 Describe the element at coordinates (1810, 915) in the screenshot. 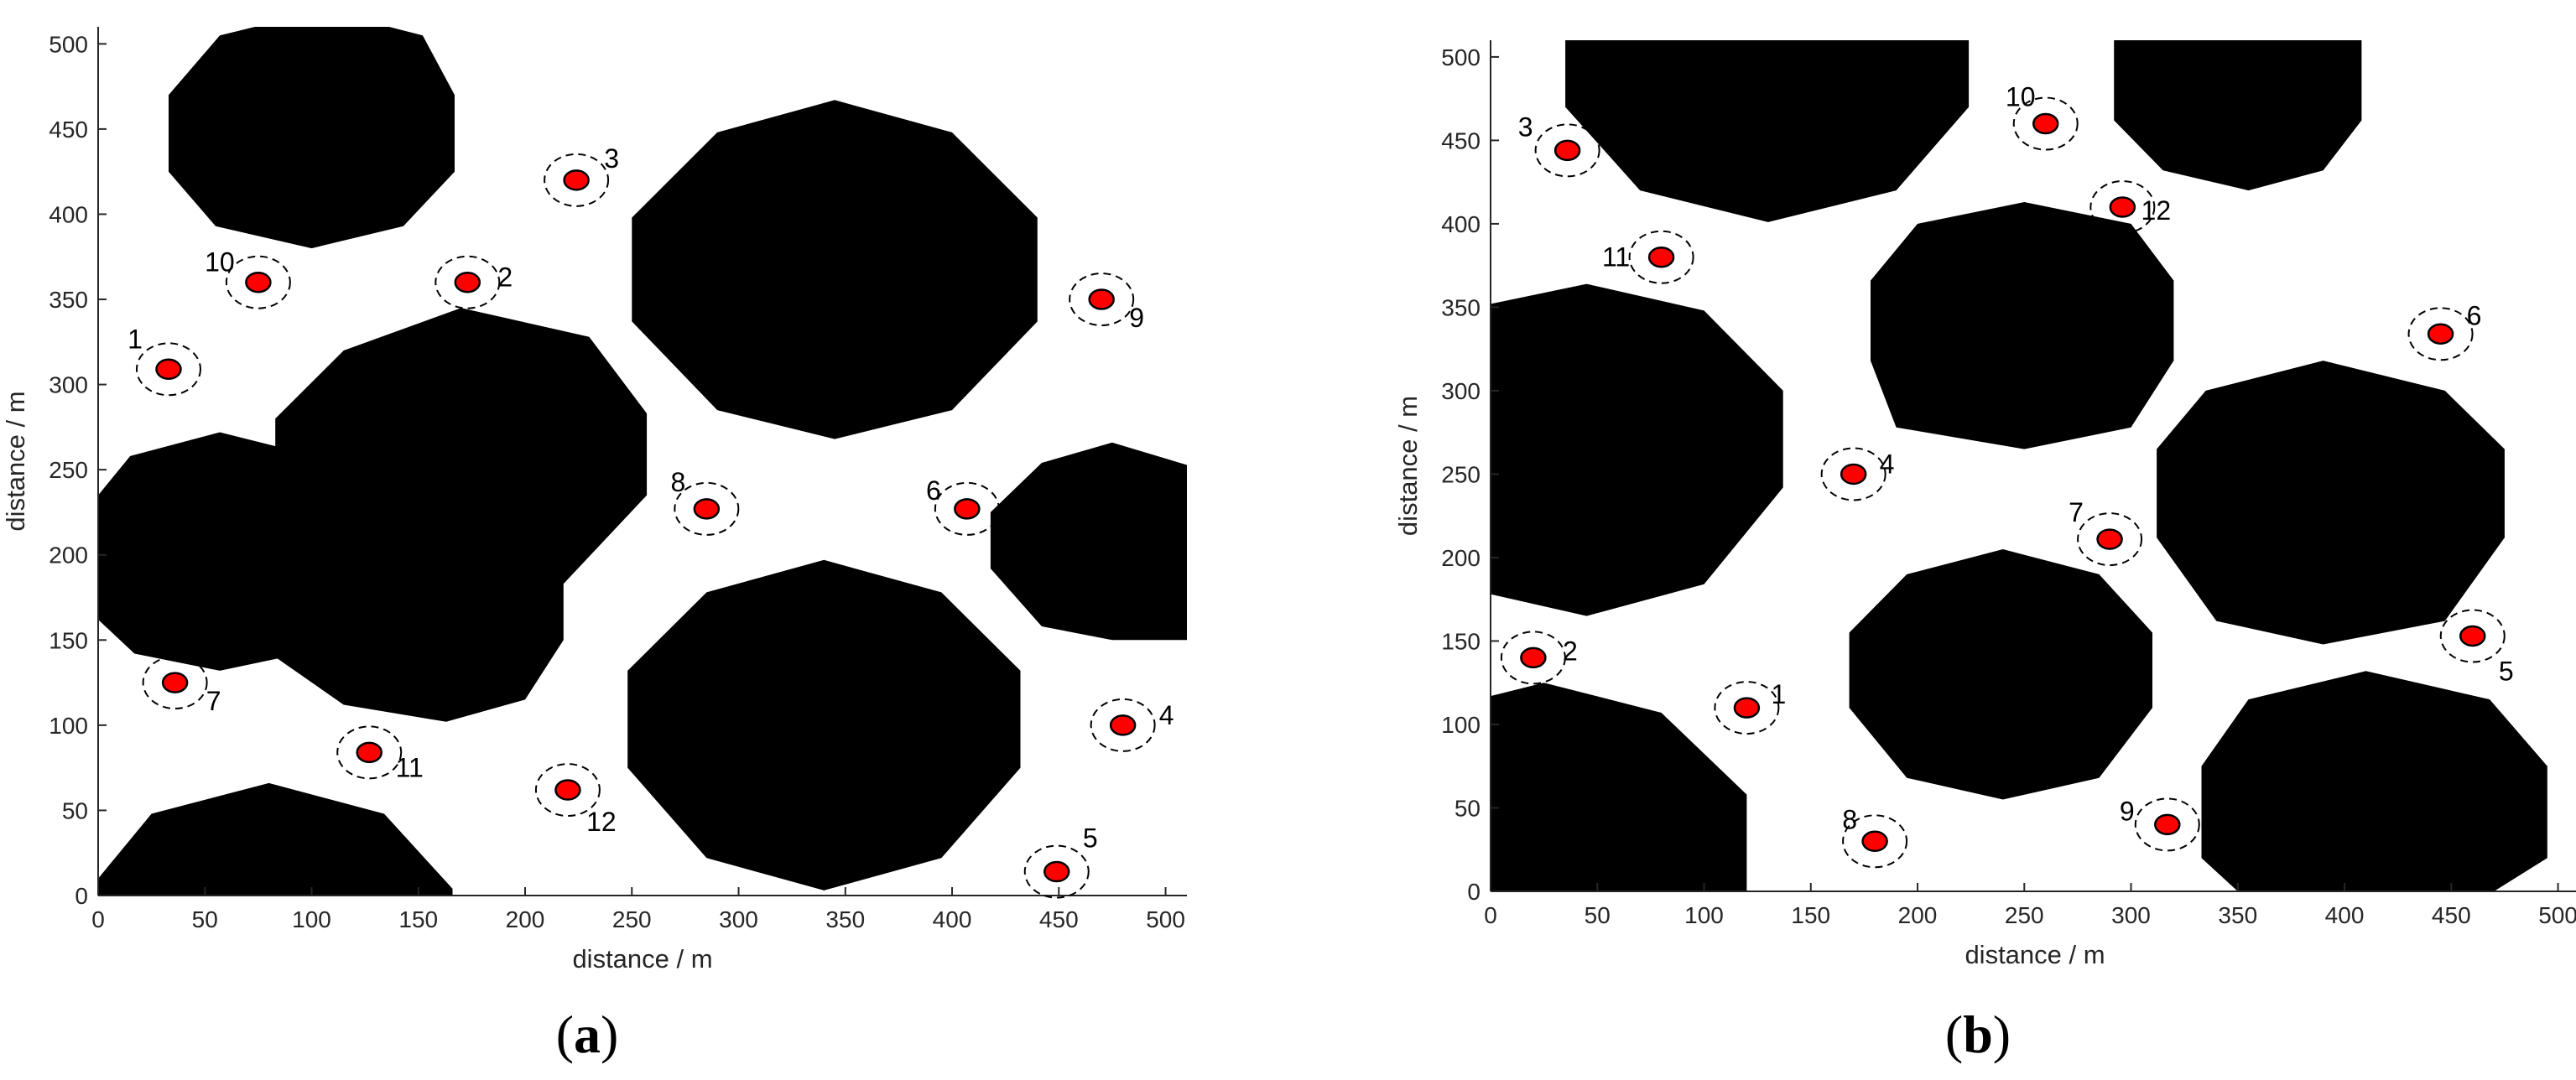

I see `x-tick-label: 150` at that location.